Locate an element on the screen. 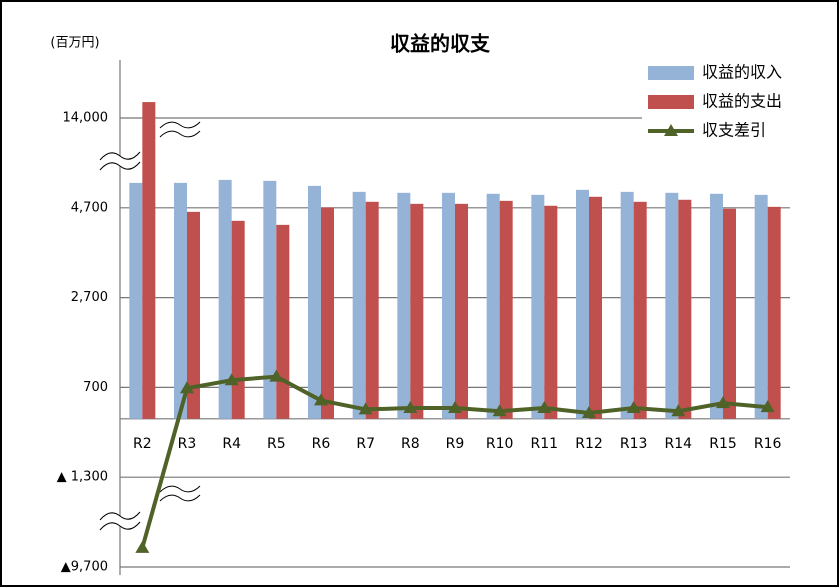 This screenshot has height=587, width=840. y-tick-label: 14,000 is located at coordinates (86, 118).